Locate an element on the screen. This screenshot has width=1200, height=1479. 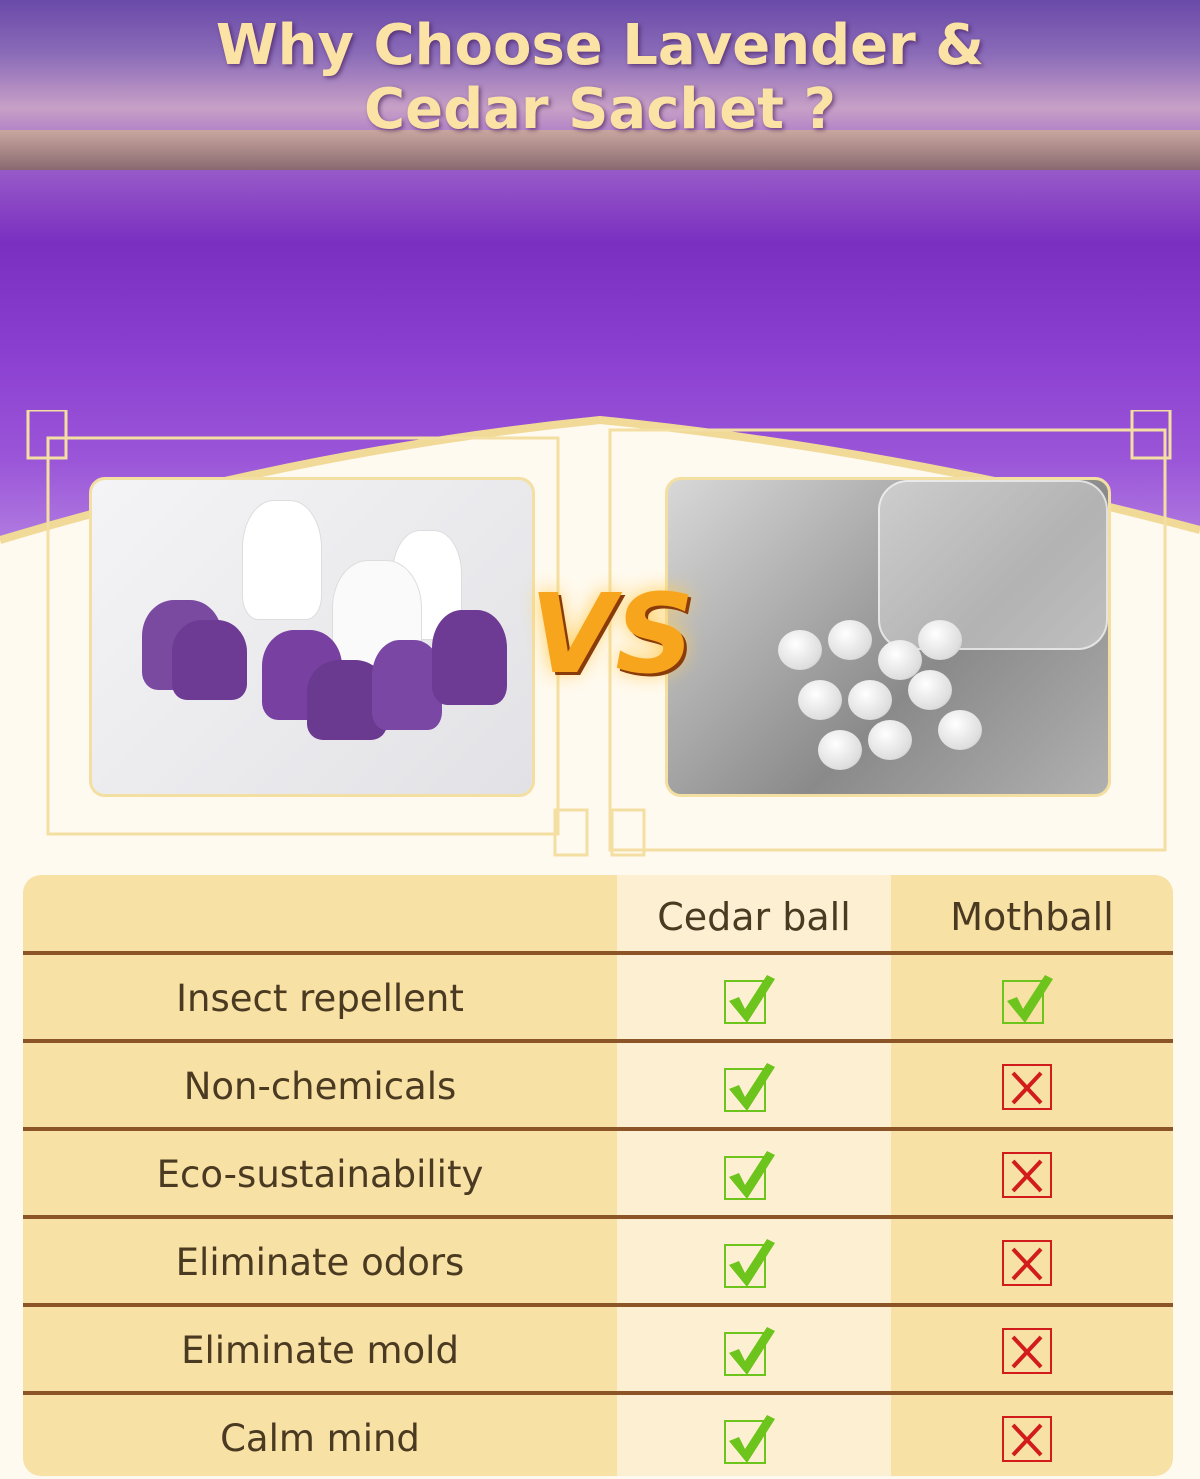
row-label: Eliminate odors is located at coordinates (320, 1262).